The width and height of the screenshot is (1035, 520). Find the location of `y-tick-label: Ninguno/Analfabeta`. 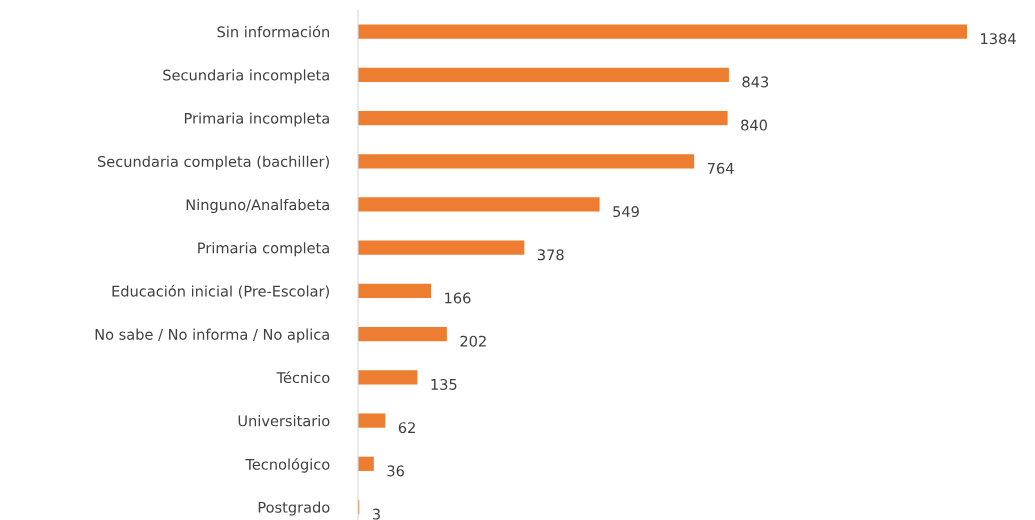

y-tick-label: Ninguno/Analfabeta is located at coordinates (257, 206).